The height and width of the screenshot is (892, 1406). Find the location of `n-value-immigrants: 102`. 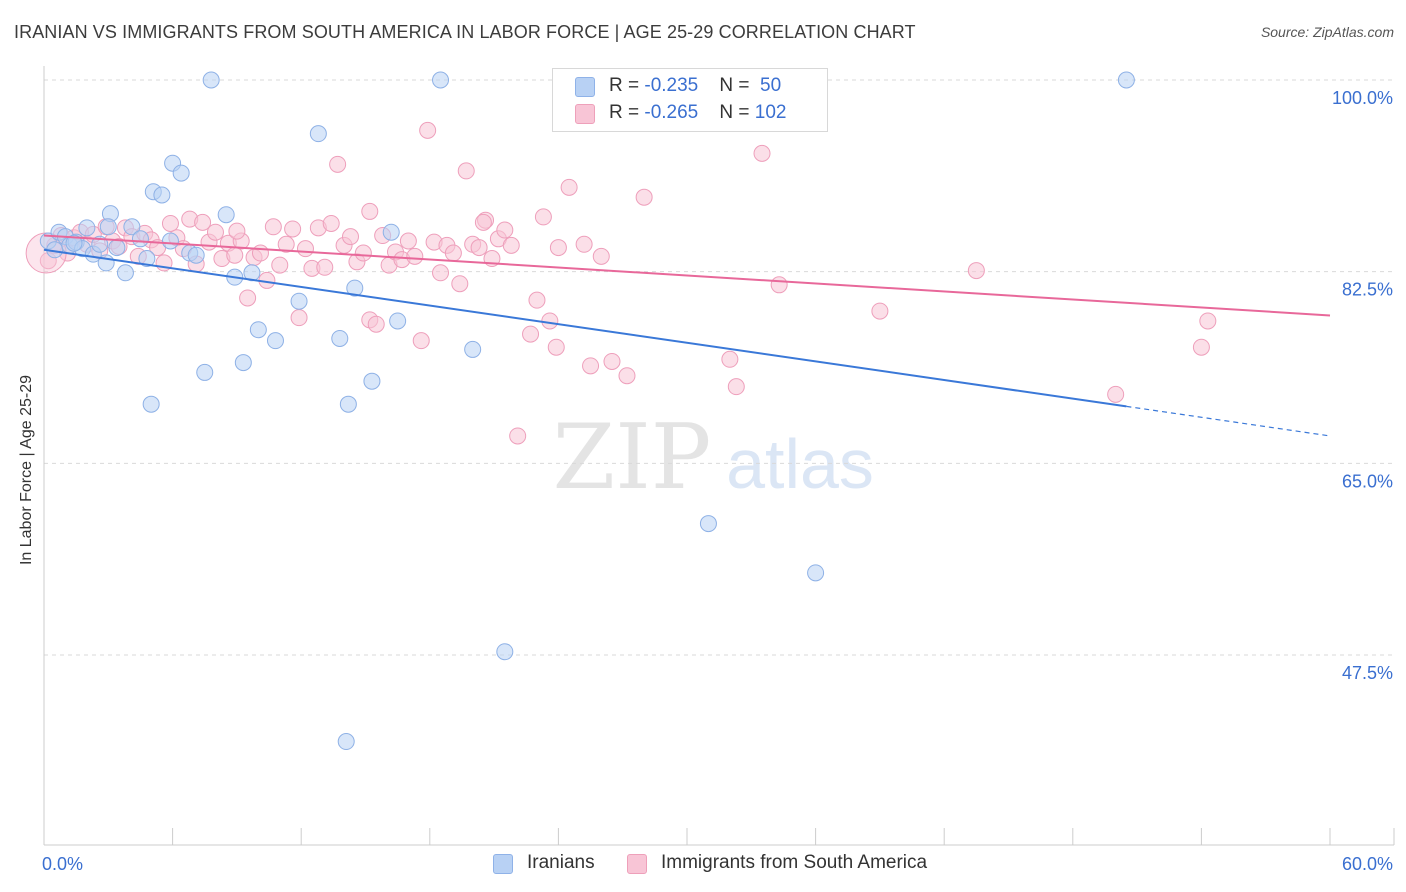

n-value-immigrants: 102 is located at coordinates (770, 112).